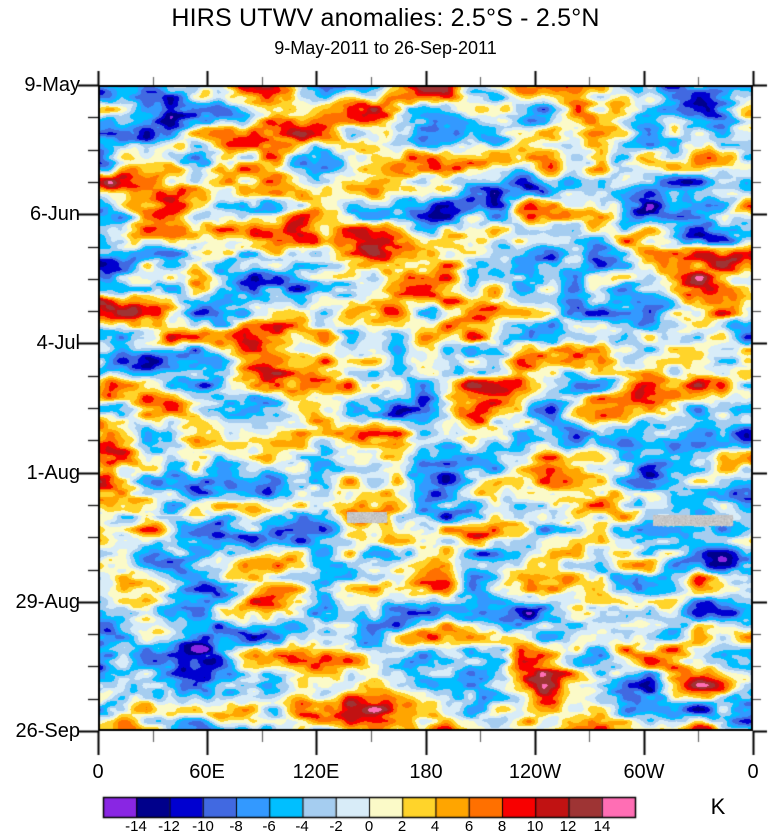 The height and width of the screenshot is (834, 771). What do you see at coordinates (48, 602) in the screenshot?
I see `y-tick-label-29aug: 29-Aug` at bounding box center [48, 602].